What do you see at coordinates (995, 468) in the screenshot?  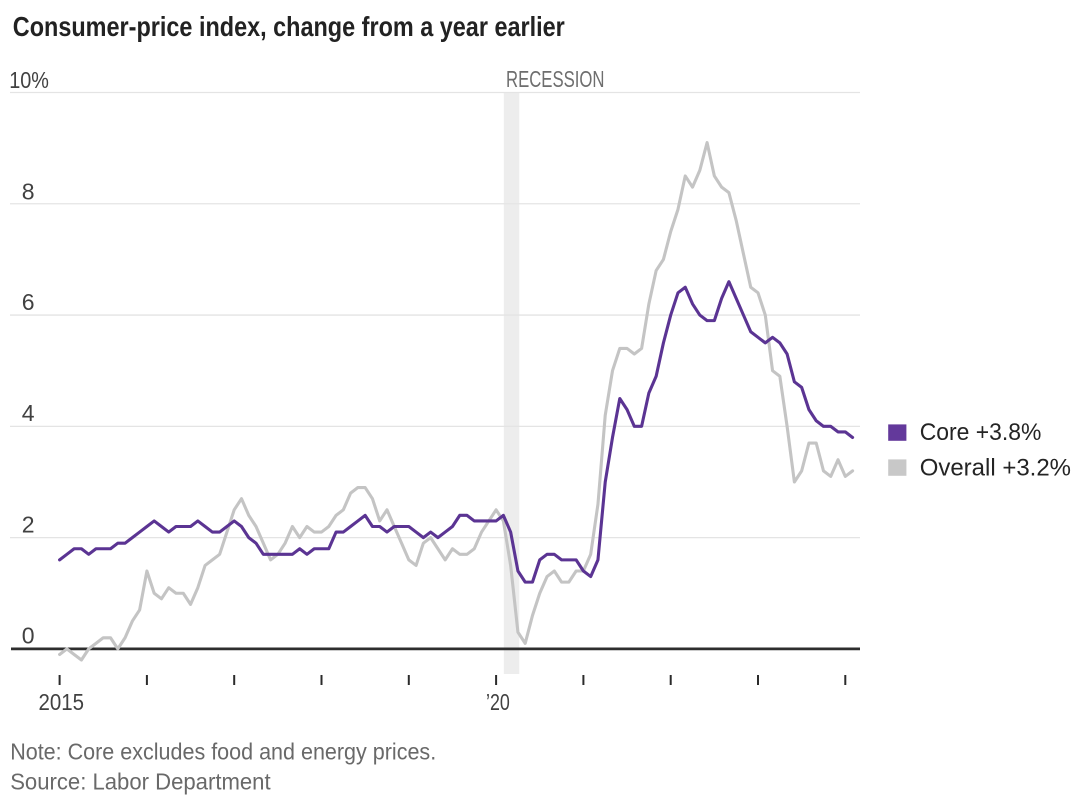 I see `svg-text: Overall +3.2%` at bounding box center [995, 468].